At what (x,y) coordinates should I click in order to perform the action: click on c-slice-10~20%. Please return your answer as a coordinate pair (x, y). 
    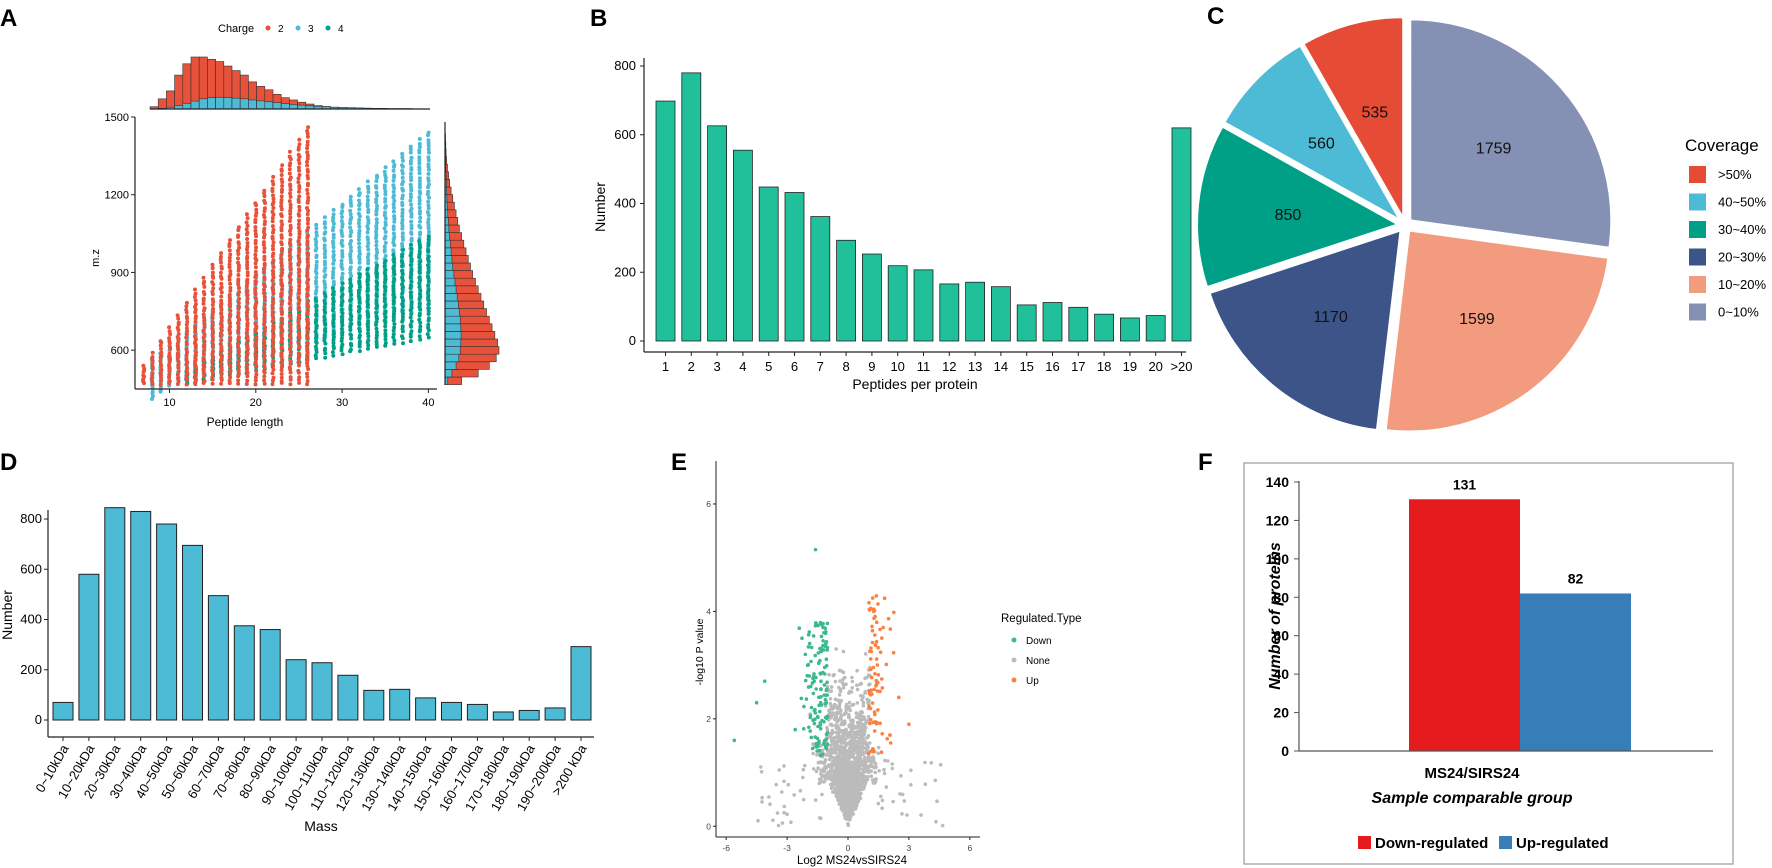
    Looking at the image, I should click on (1497, 331).